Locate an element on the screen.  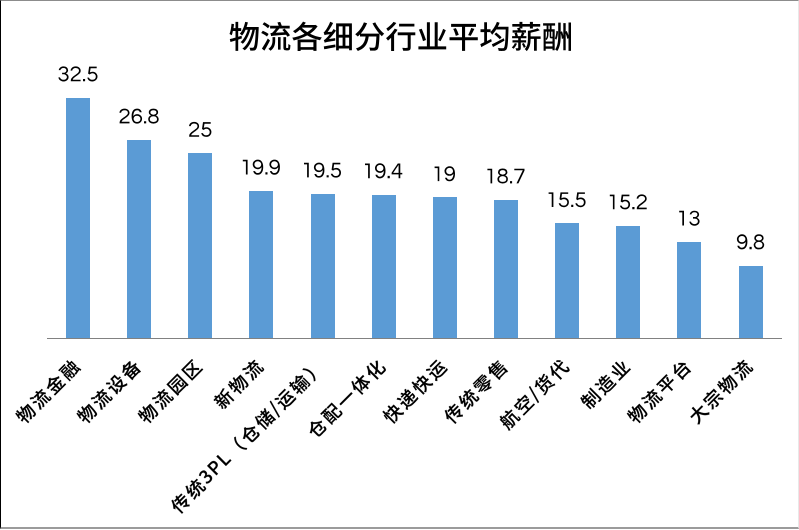
value-label: 13 is located at coordinates (689, 220).